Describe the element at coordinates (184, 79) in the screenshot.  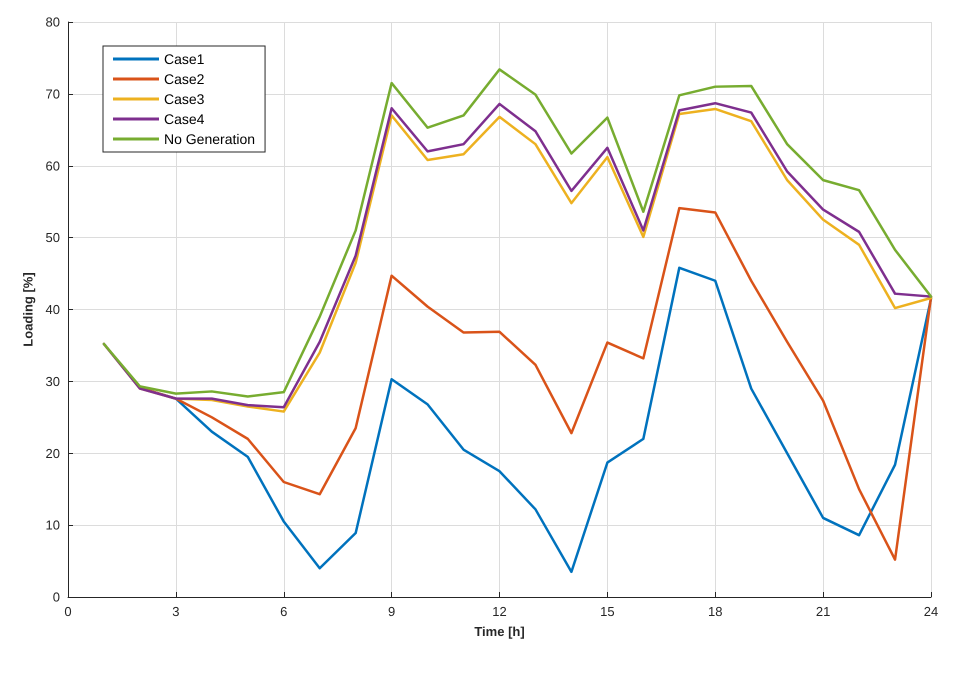
I see `legend-label: Case2` at that location.